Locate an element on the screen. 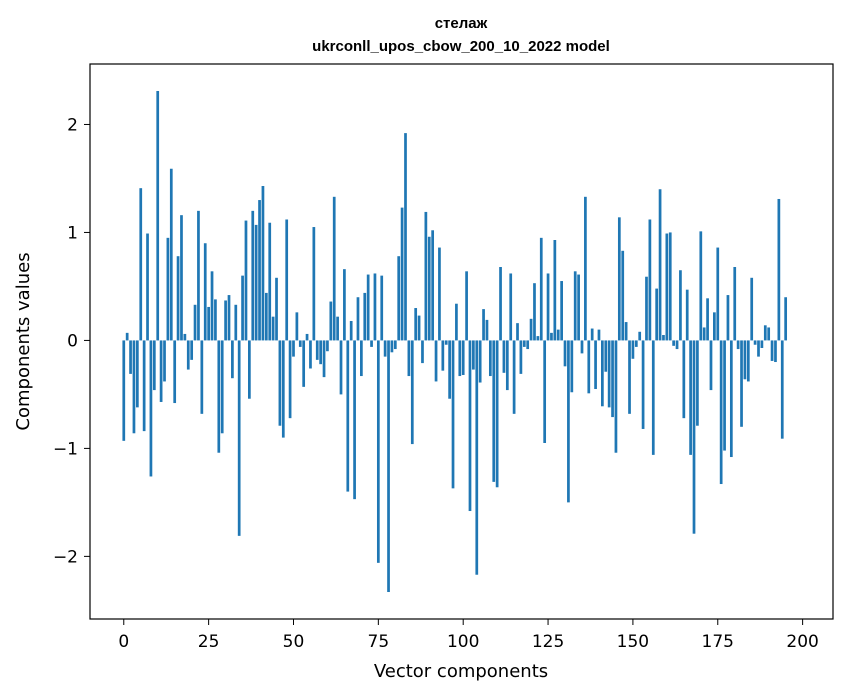 Image resolution: width=847 pixels, height=696 pixels. chart-title-line-2: ukrconll_upos_cbow_200_10_2022 model is located at coordinates (461, 46).